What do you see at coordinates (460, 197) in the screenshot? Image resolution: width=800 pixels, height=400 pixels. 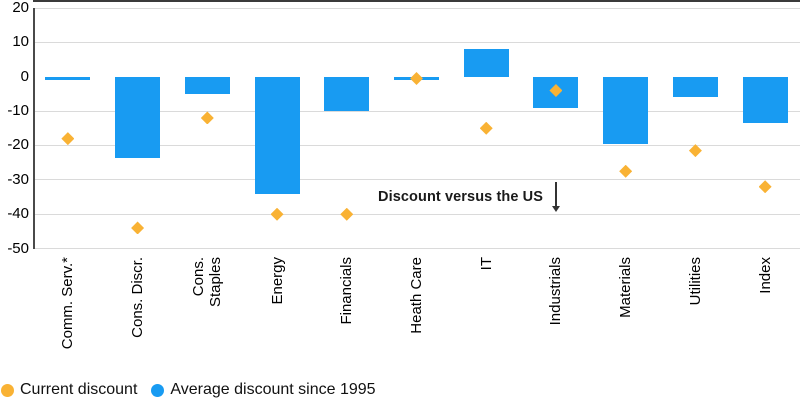 I see `annotation-text: Discount versus the US` at bounding box center [460, 197].